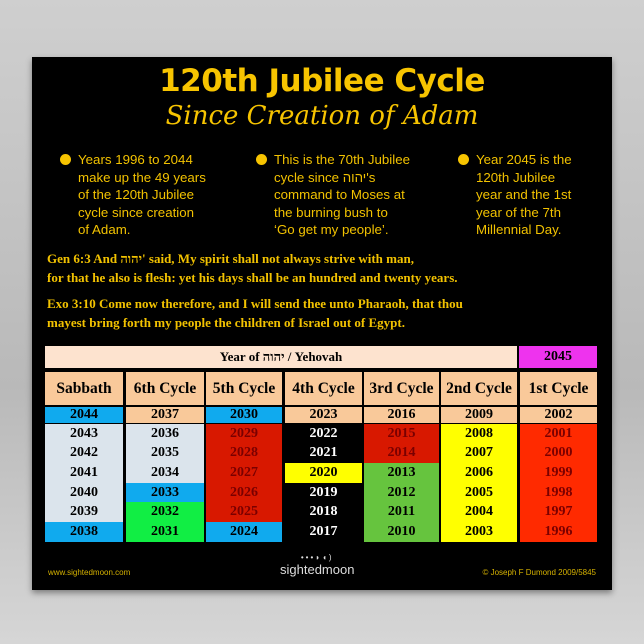  Describe the element at coordinates (84, 388) in the screenshot. I see `column-header: Sabbath` at that location.